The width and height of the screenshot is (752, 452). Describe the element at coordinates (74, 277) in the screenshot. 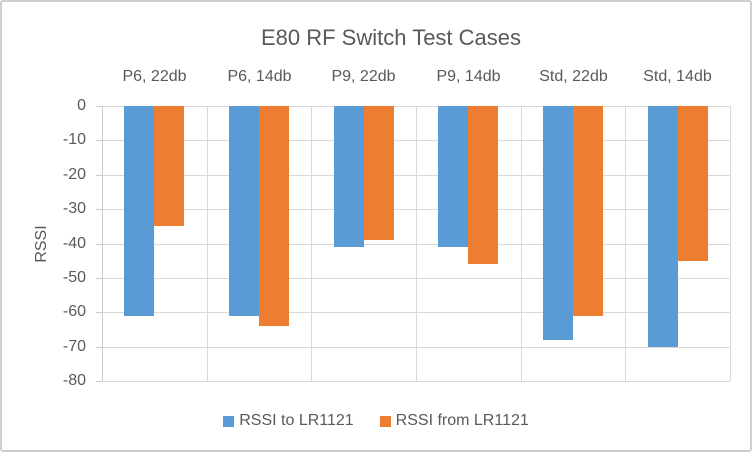

I see `y-tick-label: -50` at that location.